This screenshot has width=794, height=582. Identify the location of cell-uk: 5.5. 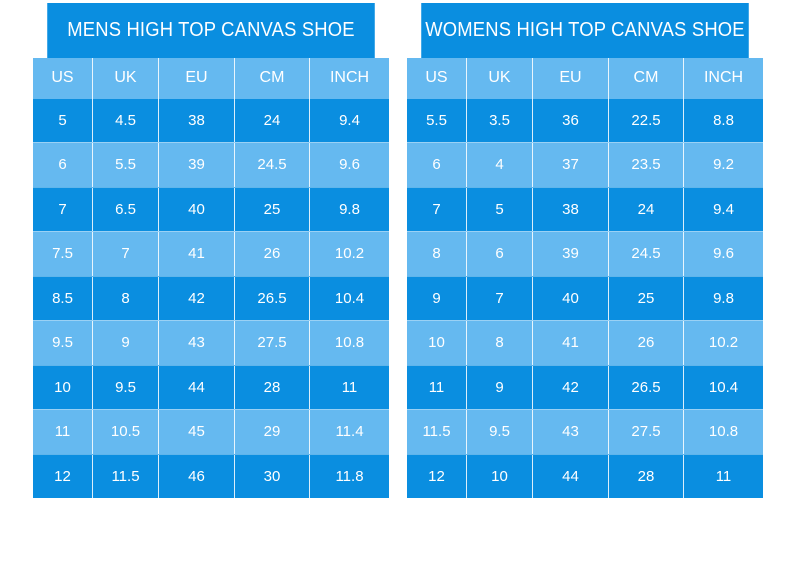
(126, 165).